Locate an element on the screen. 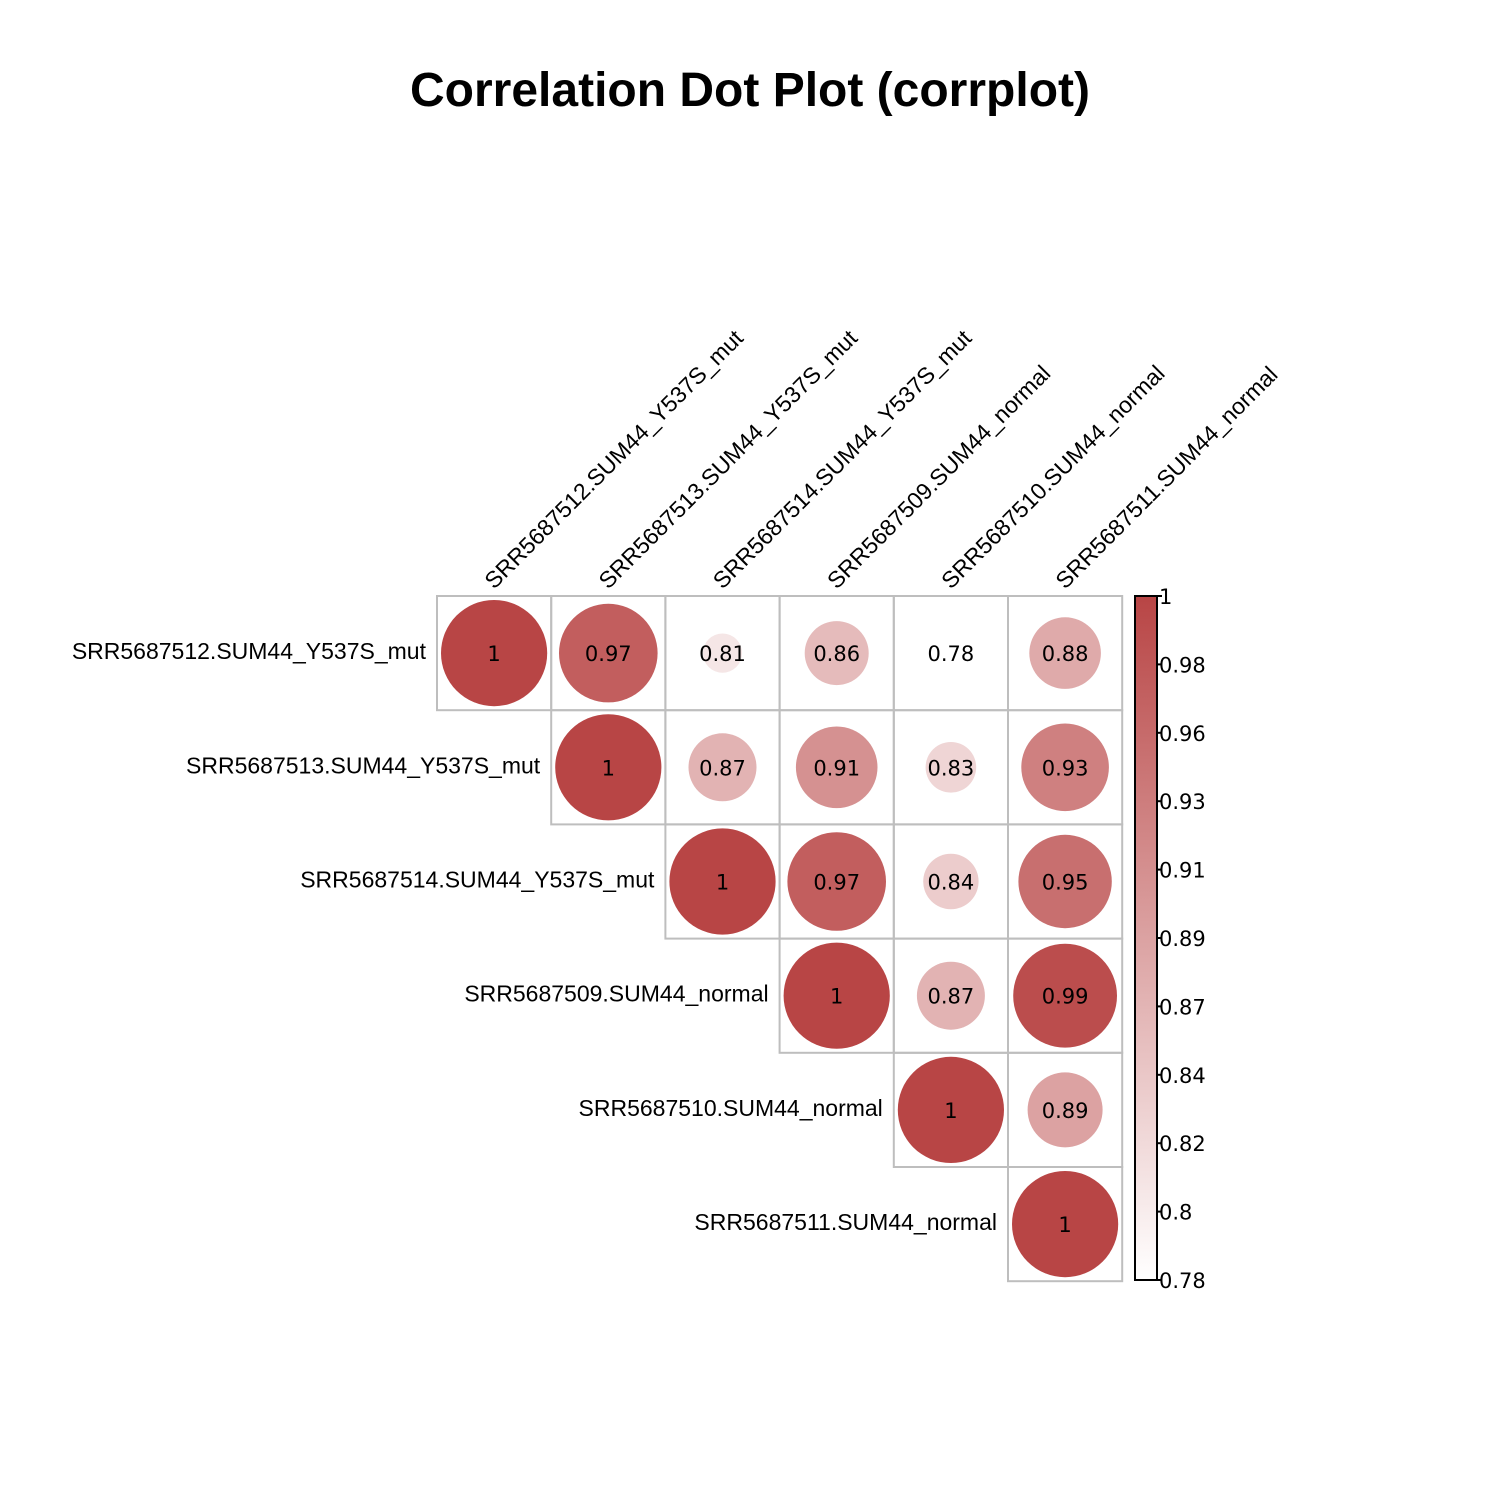  colorbar-tick-label: 0.93 is located at coordinates (1182, 802).